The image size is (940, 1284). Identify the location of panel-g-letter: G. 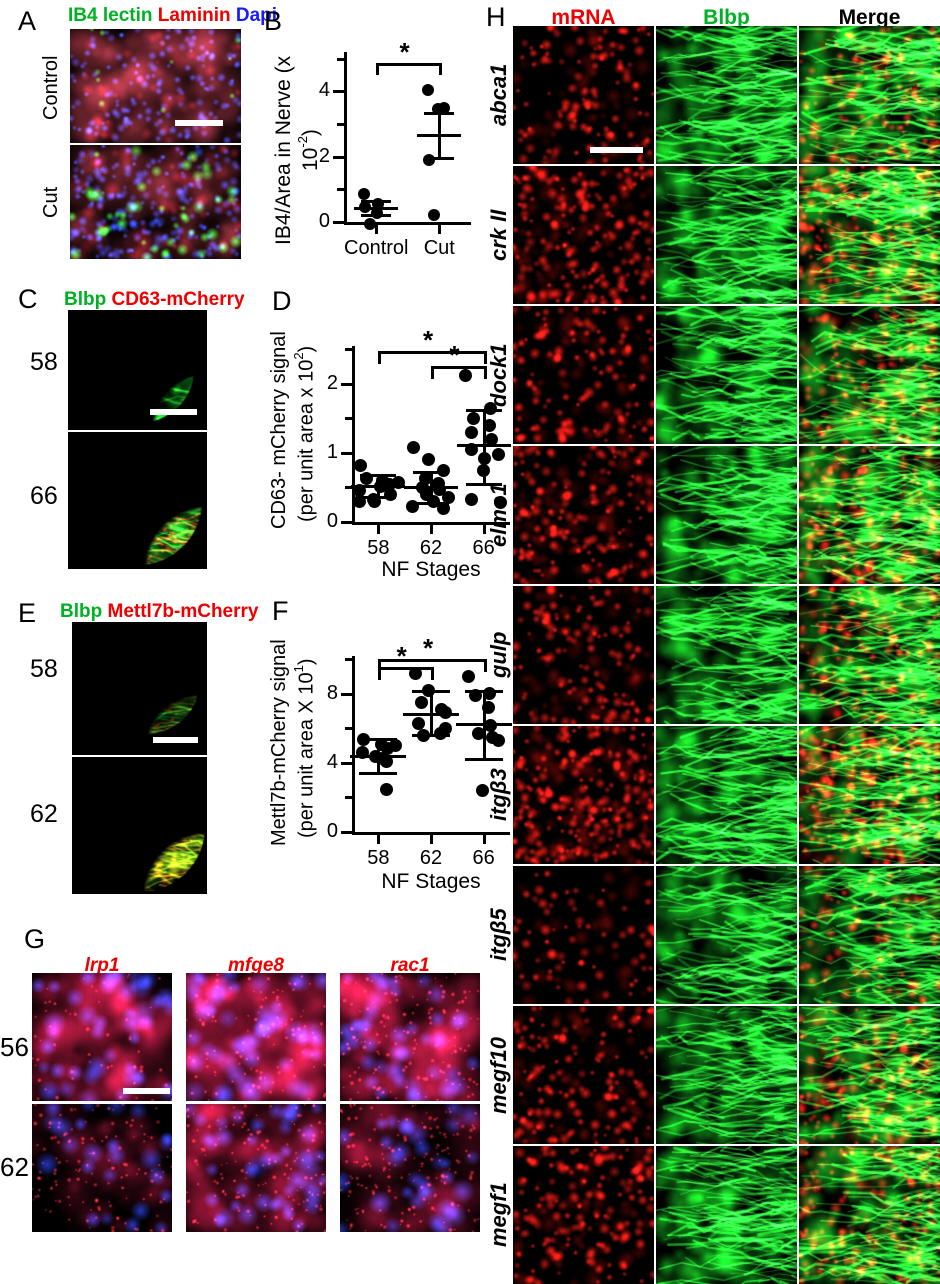
(35, 939).